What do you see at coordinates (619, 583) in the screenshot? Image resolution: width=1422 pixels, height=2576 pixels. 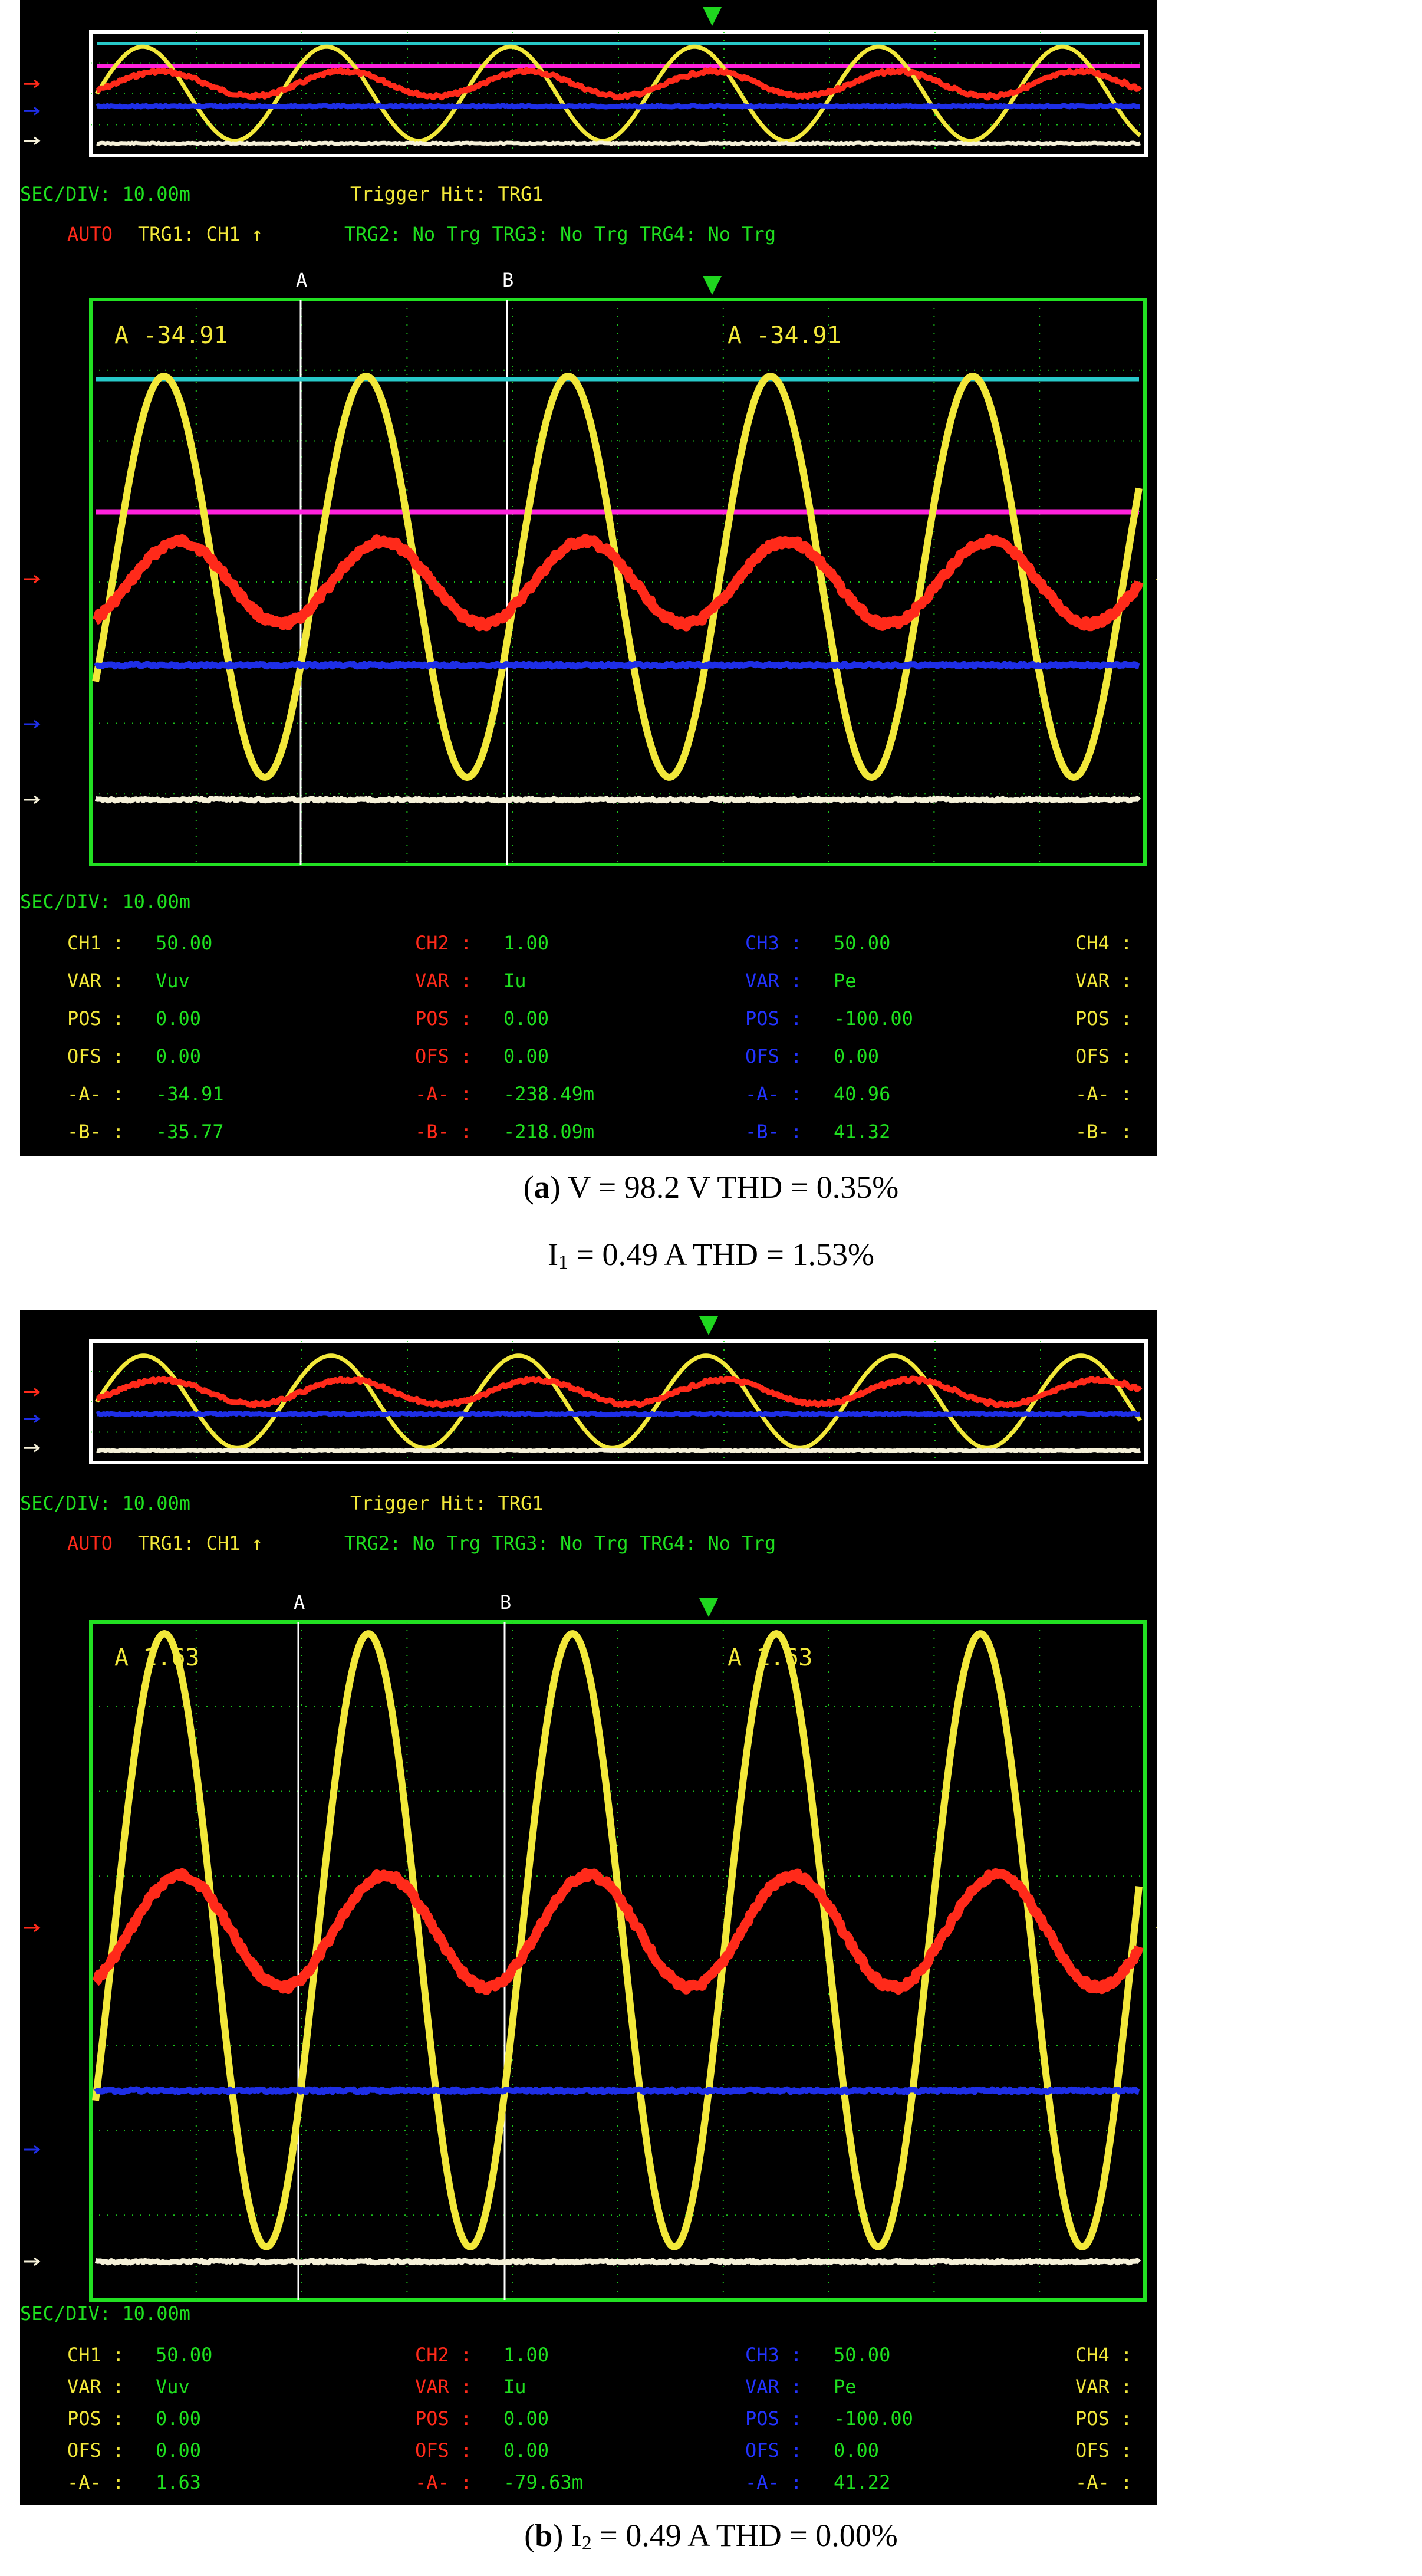 I see `main-ch2-trace` at bounding box center [619, 583].